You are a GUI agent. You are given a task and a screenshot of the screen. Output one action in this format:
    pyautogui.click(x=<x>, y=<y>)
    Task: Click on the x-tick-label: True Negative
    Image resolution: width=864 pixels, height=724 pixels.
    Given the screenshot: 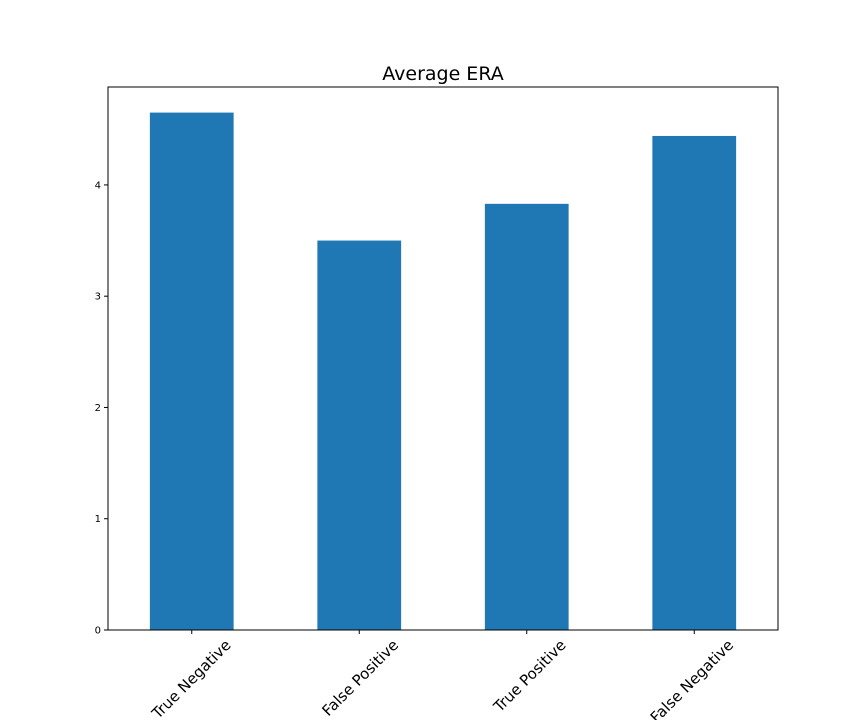 What is the action you would take?
    pyautogui.click(x=191, y=678)
    